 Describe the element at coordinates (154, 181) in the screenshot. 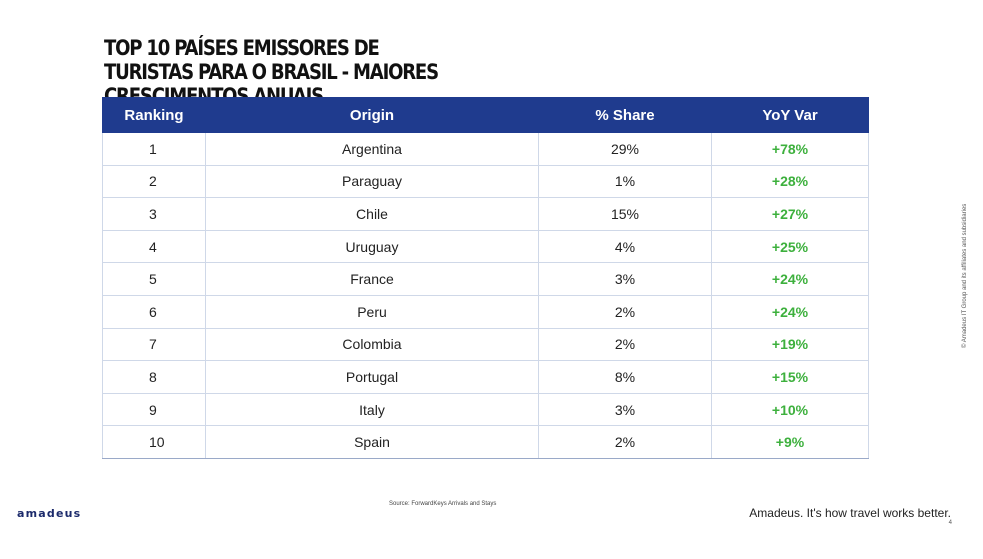

I see `cell-ranking: 2` at that location.